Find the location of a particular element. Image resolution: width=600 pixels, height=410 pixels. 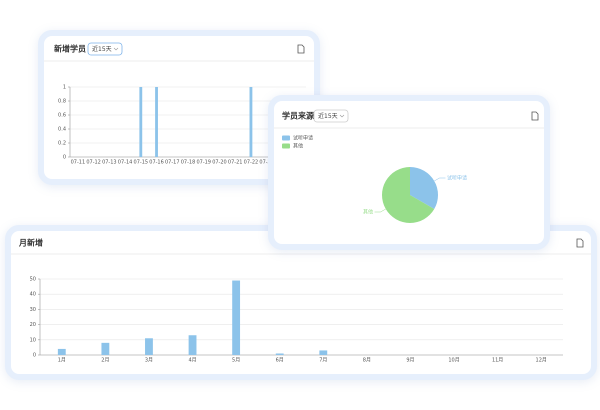

y-tick-label: 0.8 is located at coordinates (62, 102).